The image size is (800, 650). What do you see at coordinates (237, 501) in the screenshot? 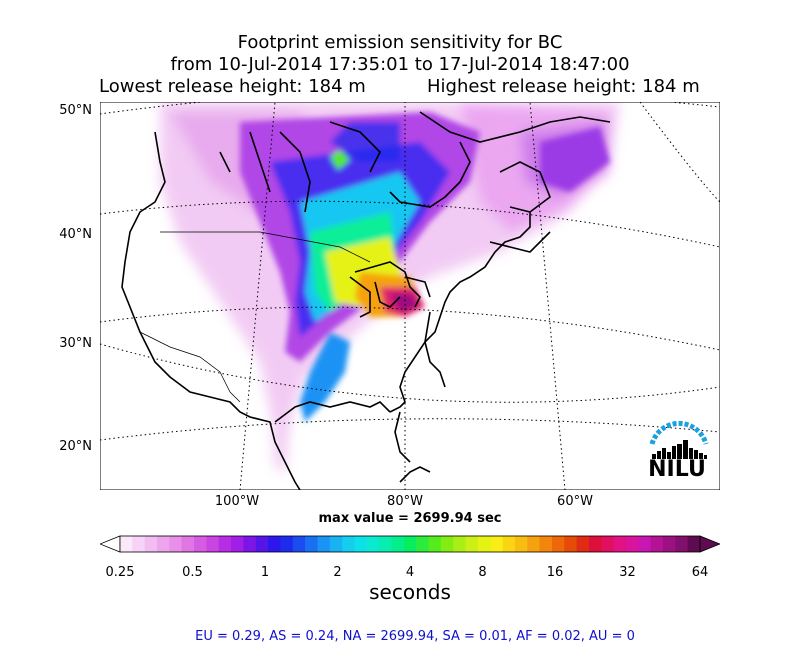
I see `lon-label-100w: 100°W` at bounding box center [237, 501].